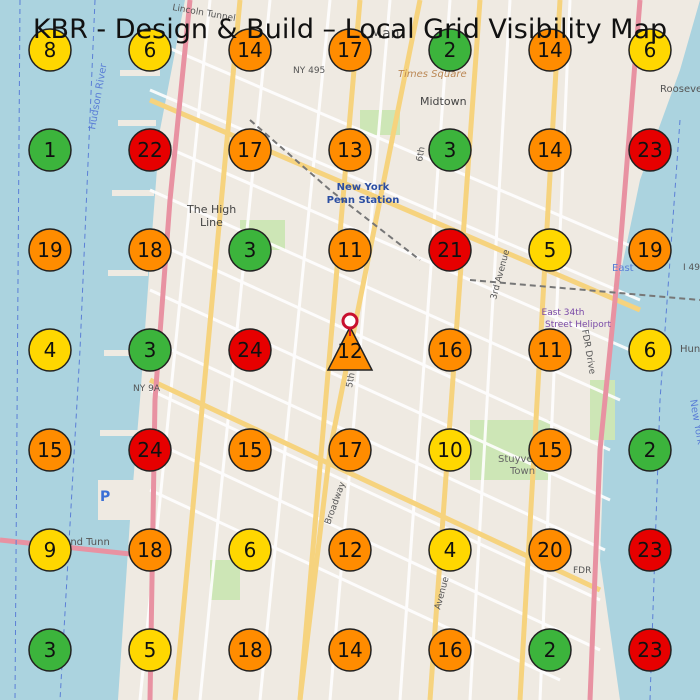 The width and height of the screenshot is (700, 700). What do you see at coordinates (147, 389) in the screenshot?
I see `label-ny9a: NY 9A` at bounding box center [147, 389].